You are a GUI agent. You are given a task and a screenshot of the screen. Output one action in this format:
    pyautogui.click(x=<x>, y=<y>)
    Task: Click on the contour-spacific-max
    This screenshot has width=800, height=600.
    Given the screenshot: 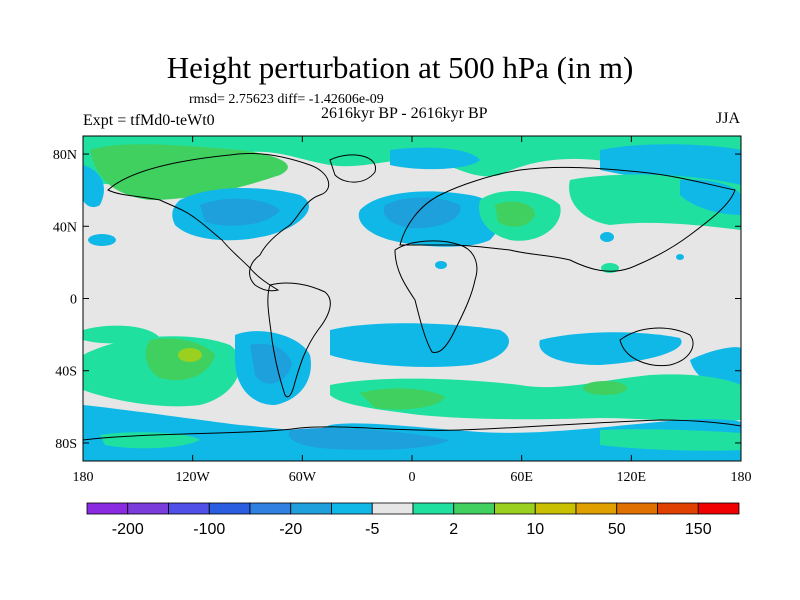 What is the action you would take?
    pyautogui.click(x=190, y=355)
    